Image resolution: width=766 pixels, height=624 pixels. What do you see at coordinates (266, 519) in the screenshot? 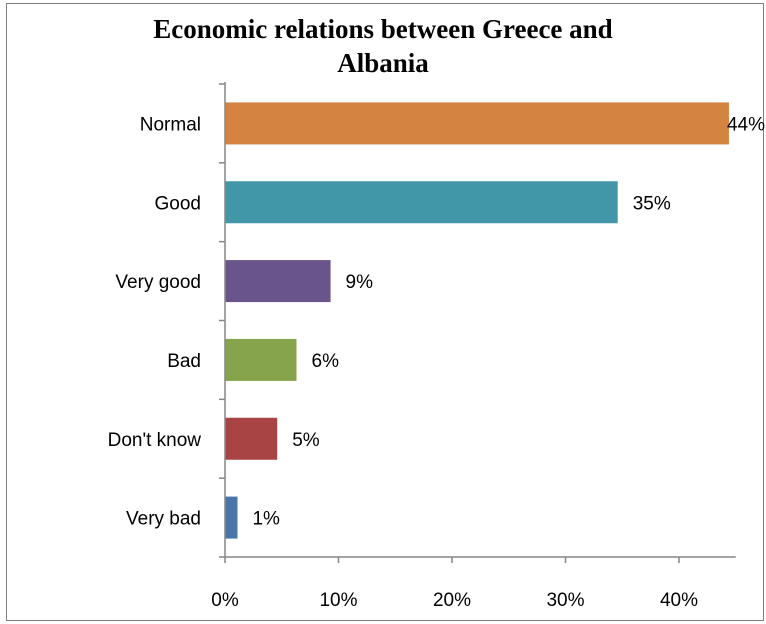
I see `data-label-very-bad: 1%` at bounding box center [266, 519].